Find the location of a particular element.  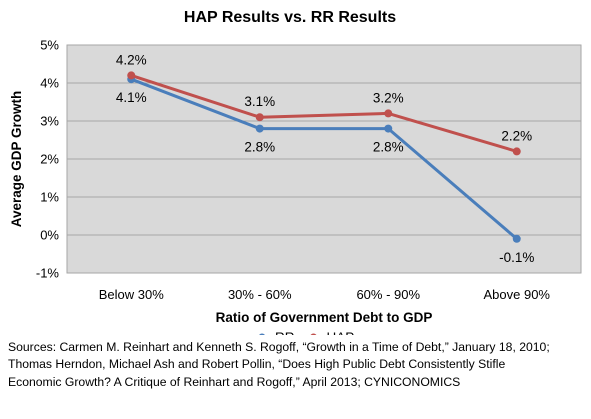

y-tick-label: 1% is located at coordinates (49, 197).